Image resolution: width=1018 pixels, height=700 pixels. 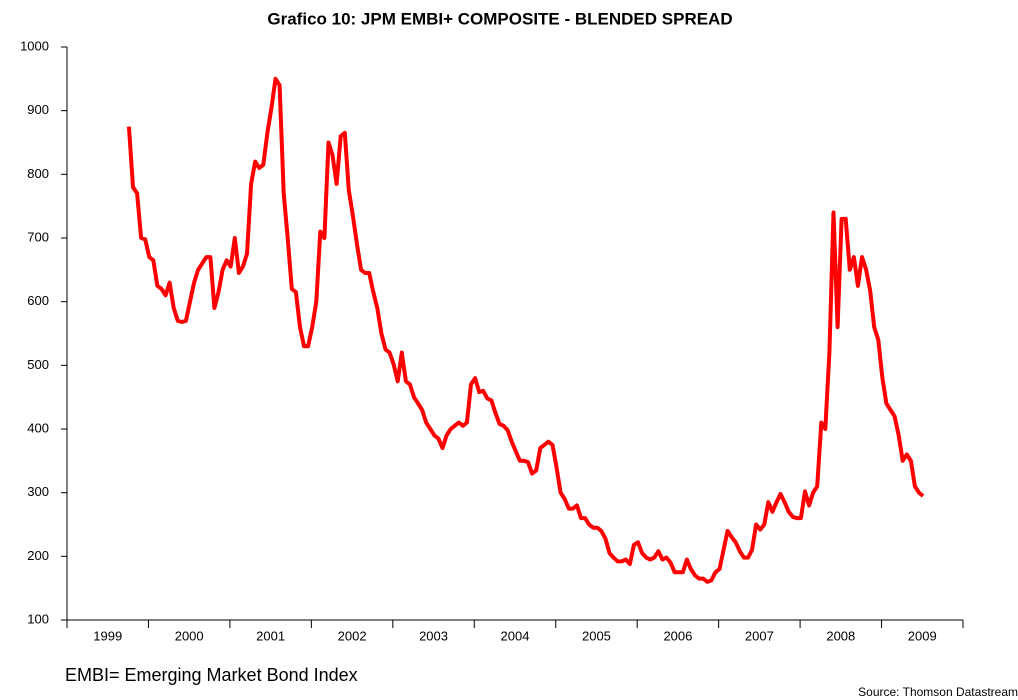 I want to click on y-tick-label: 900, so click(x=38, y=109).